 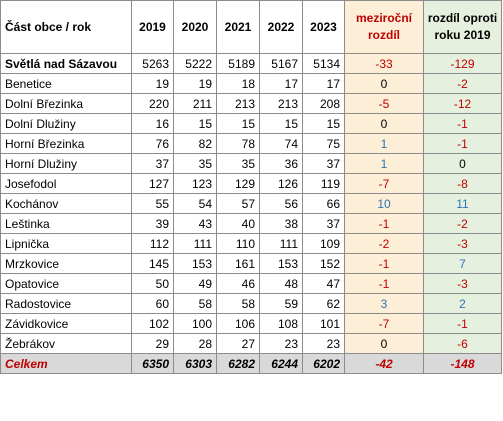 I want to click on year-value: 112, so click(x=152, y=243).